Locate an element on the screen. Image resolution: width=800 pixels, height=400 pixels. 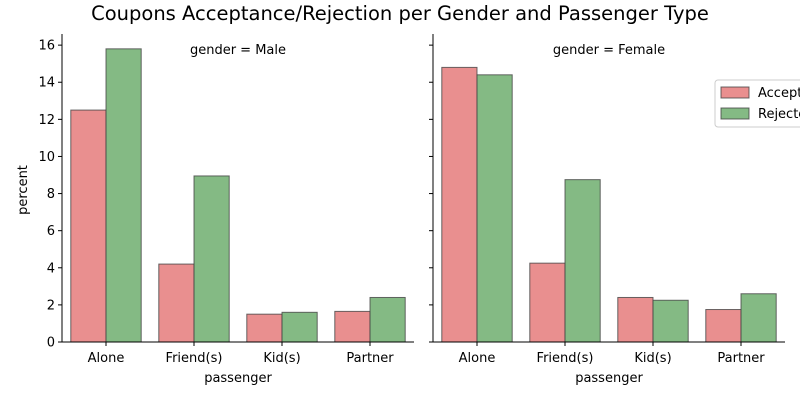
y-tick-label: 8 is located at coordinates (51, 194).